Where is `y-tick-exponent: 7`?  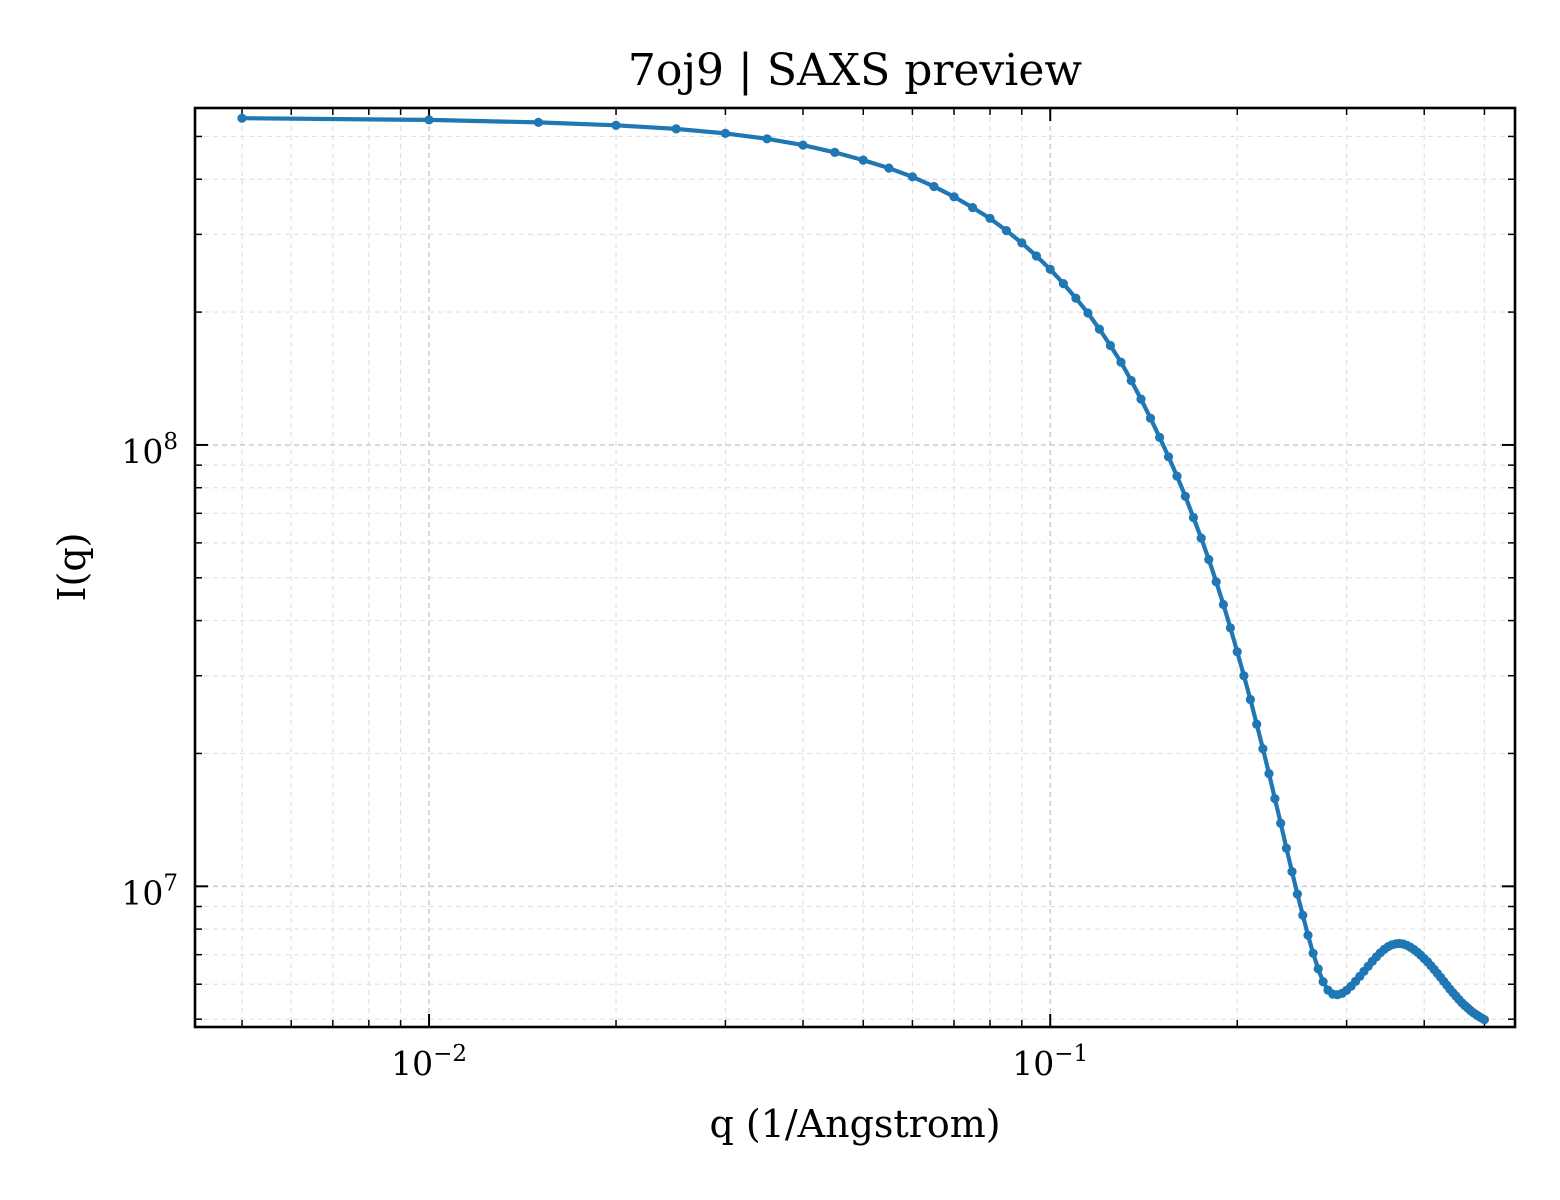
y-tick-exponent: 7 is located at coordinates (170, 883).